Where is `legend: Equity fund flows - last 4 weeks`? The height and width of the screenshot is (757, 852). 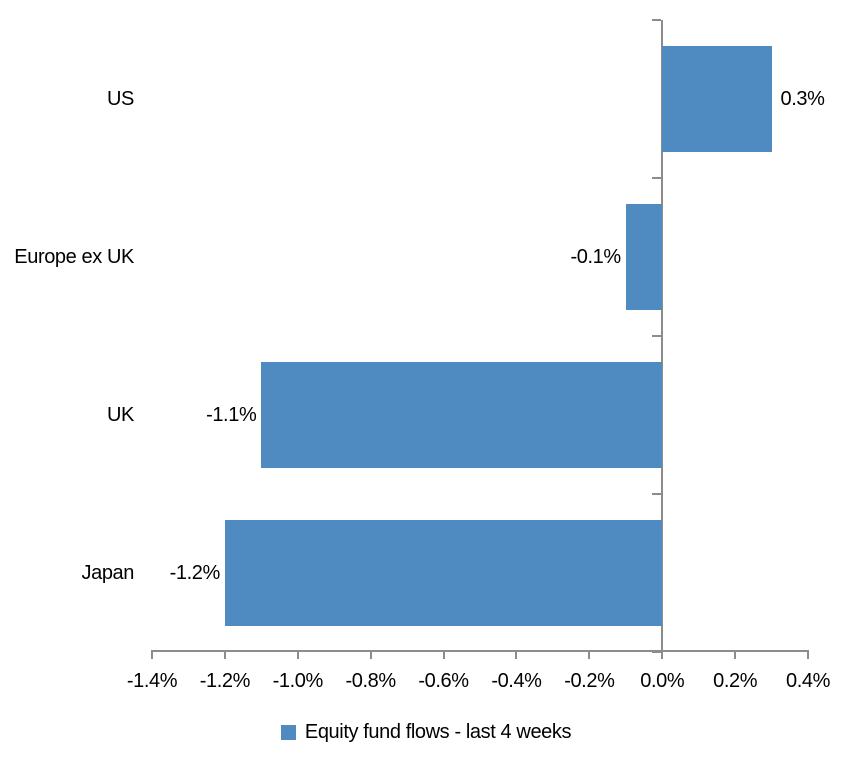
legend: Equity fund flows - last 4 weeks is located at coordinates (426, 732).